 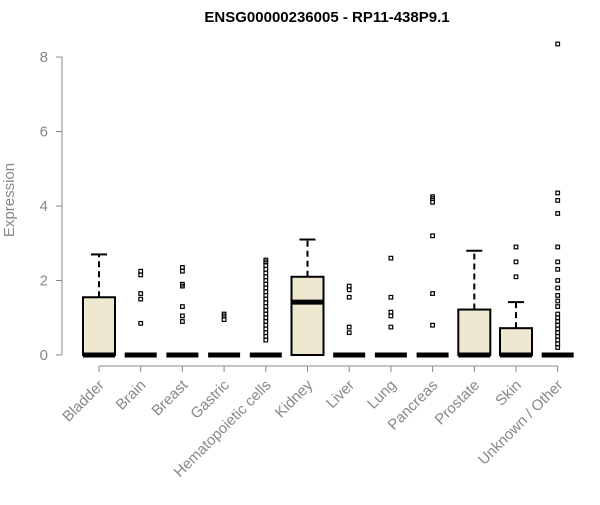 What do you see at coordinates (170, 397) in the screenshot?
I see `x-tick-label: Breast` at bounding box center [170, 397].